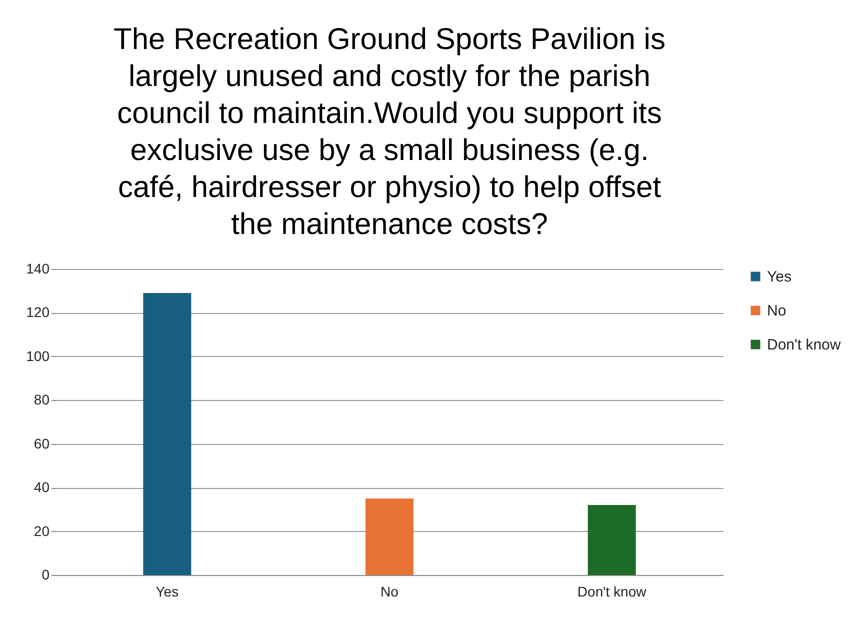 This screenshot has width=849, height=619. I want to click on legend-label: Yes, so click(779, 277).